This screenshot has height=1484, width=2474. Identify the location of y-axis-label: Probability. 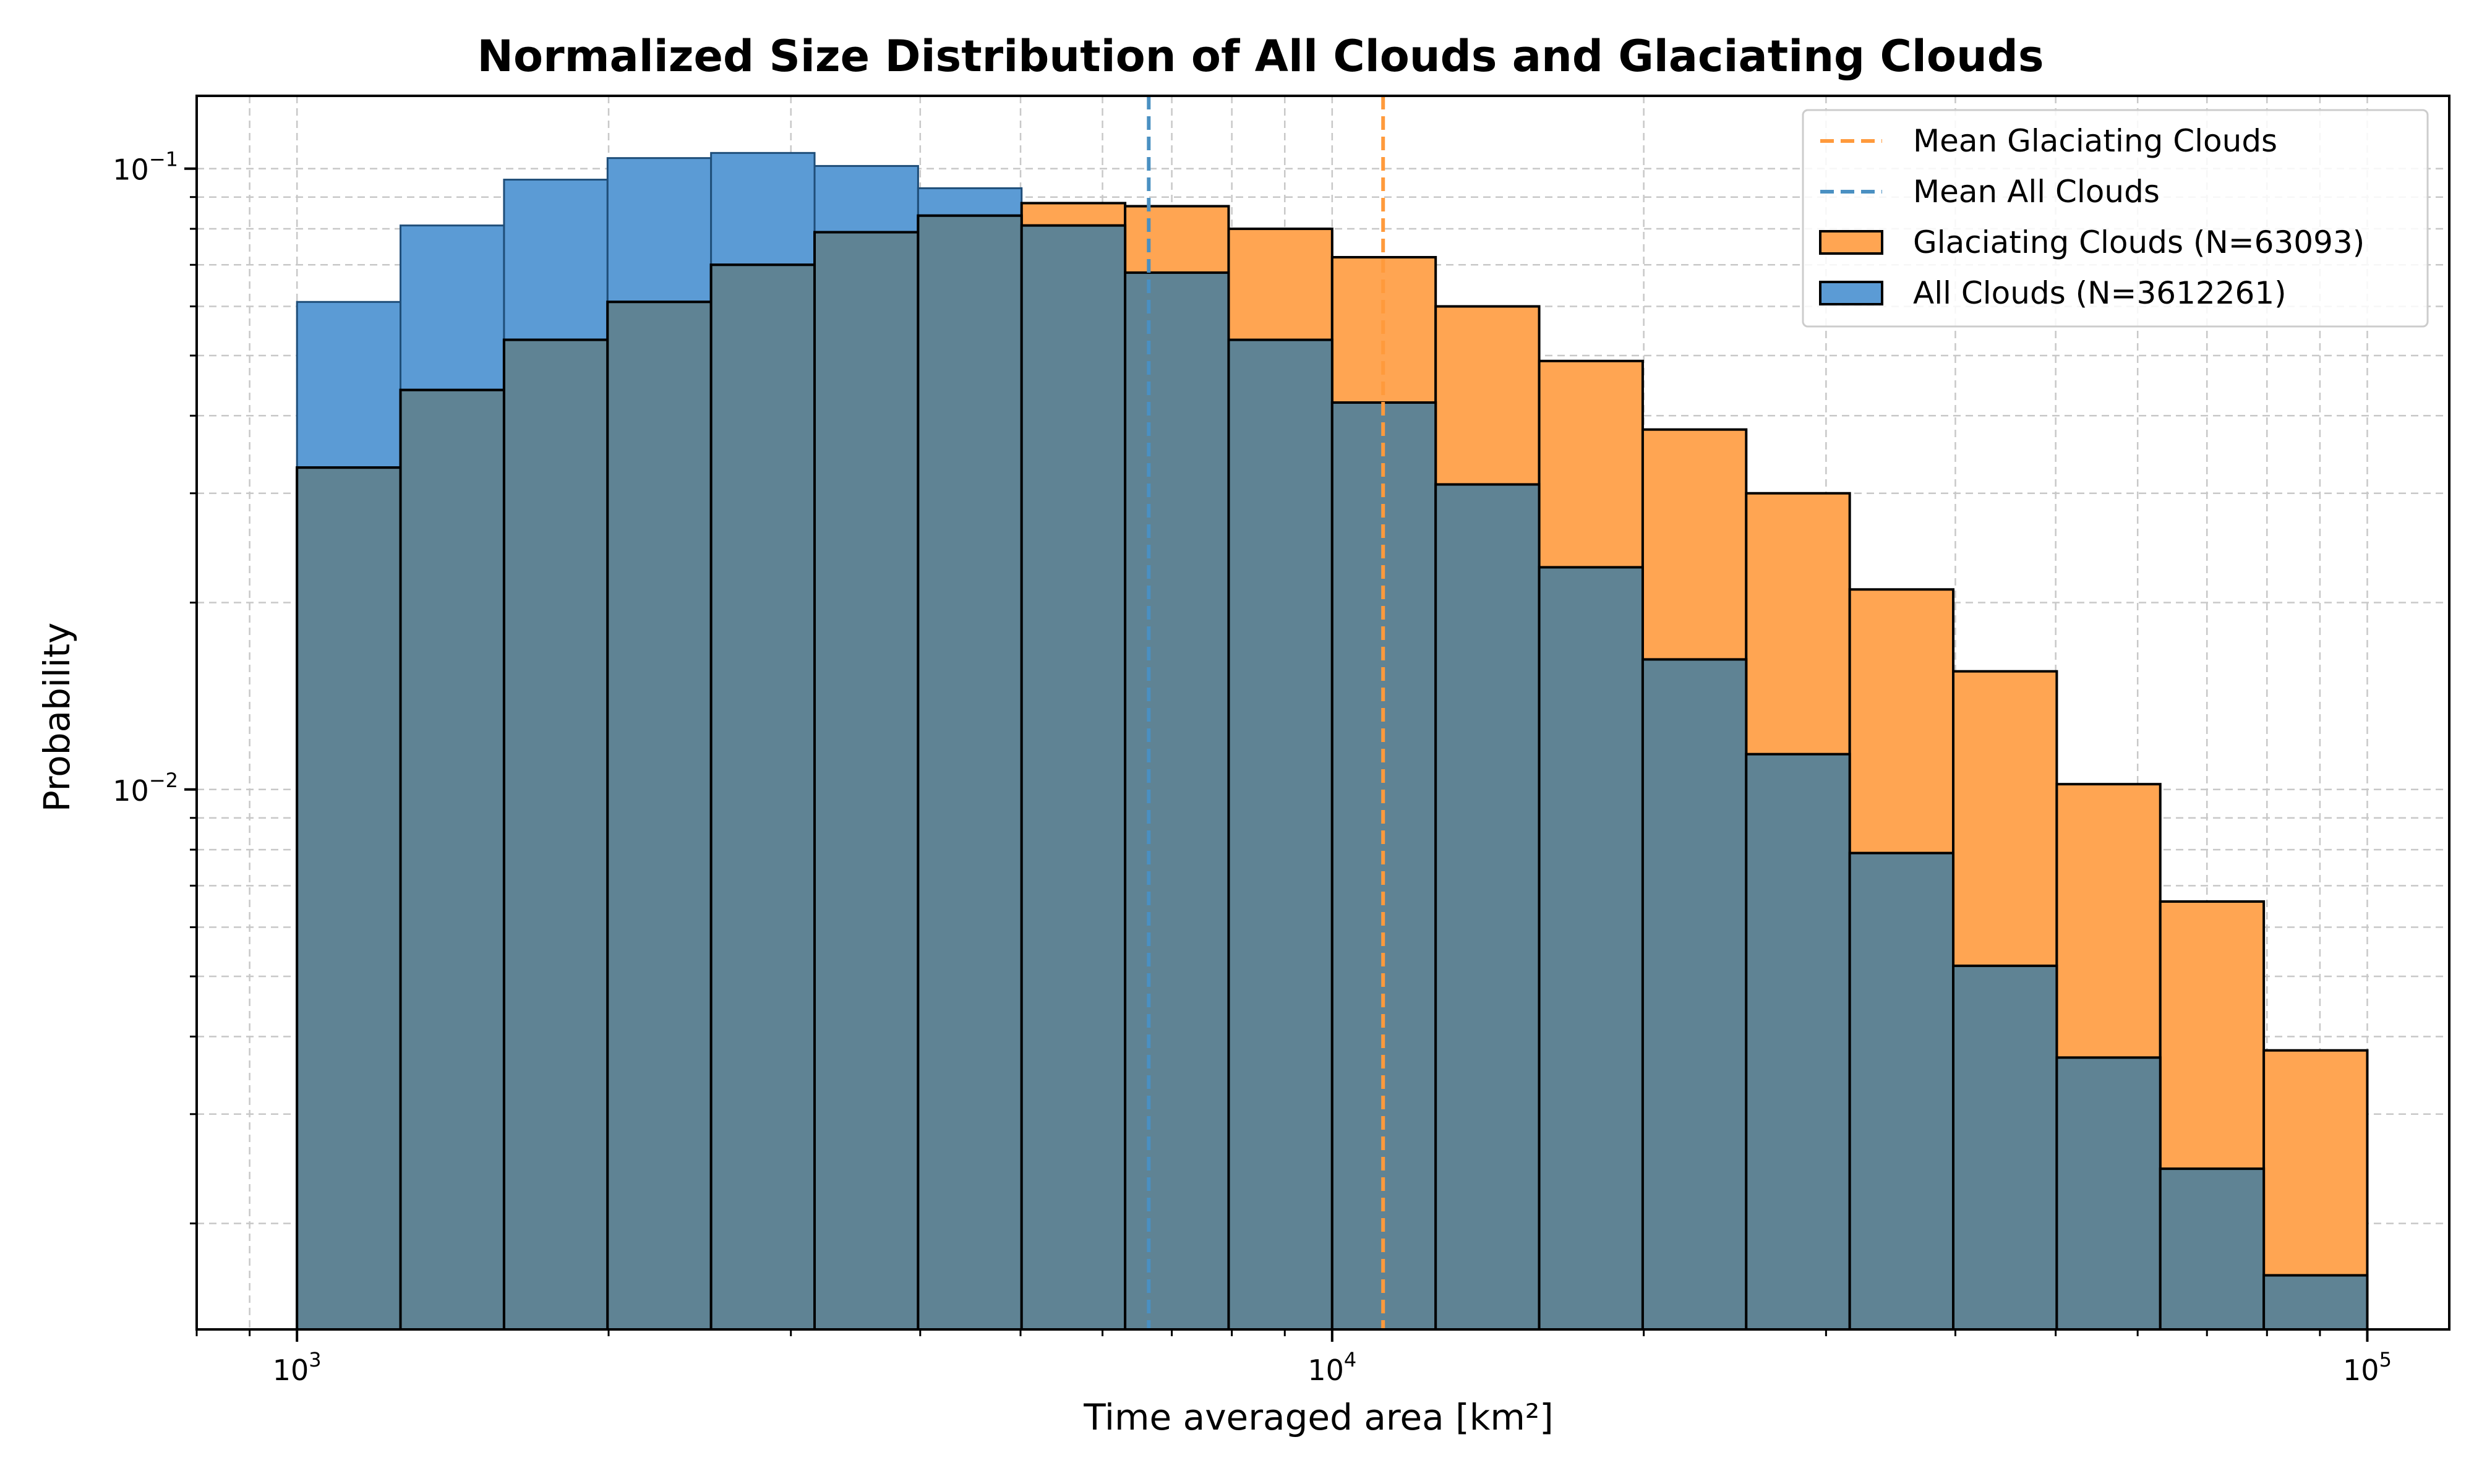
(57, 717).